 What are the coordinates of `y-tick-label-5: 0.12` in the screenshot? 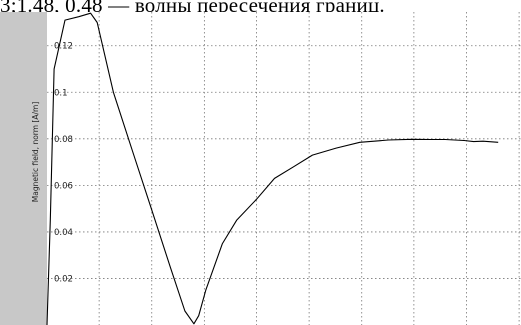 It's located at (63, 47).